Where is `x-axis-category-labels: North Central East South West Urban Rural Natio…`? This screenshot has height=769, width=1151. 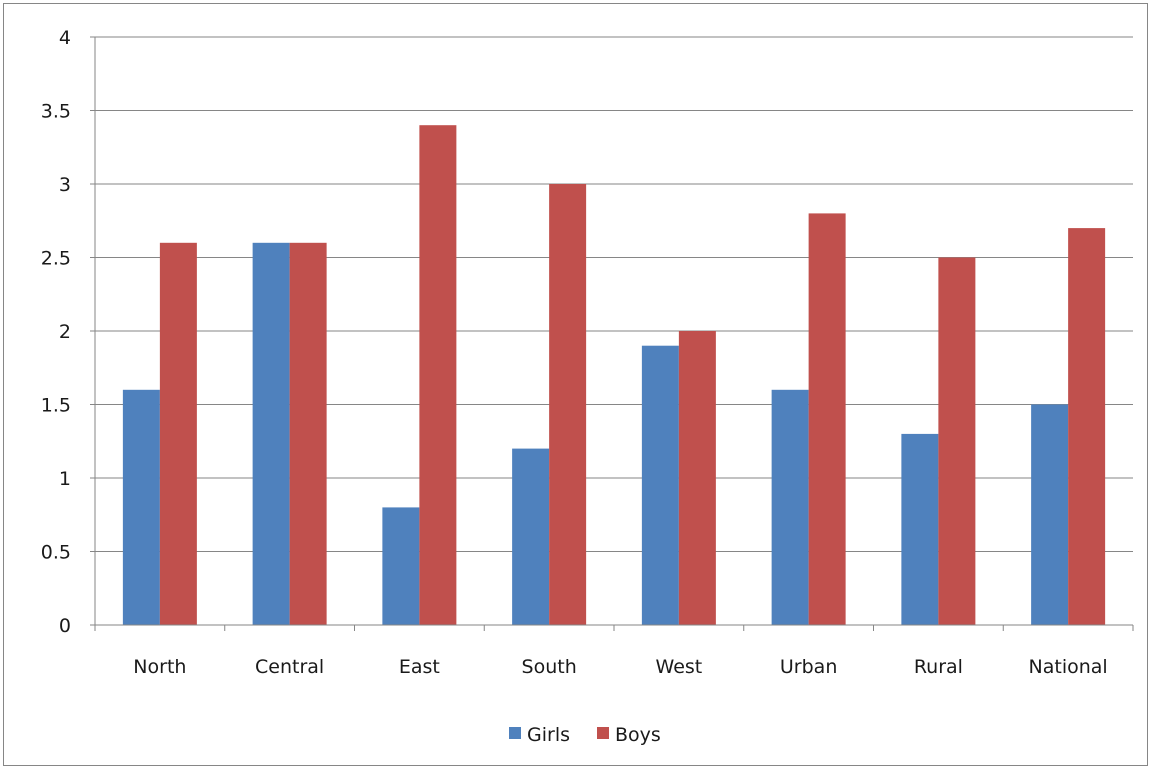 x-axis-category-labels: North Central East South West Urban Rural Natio… is located at coordinates (620, 667).